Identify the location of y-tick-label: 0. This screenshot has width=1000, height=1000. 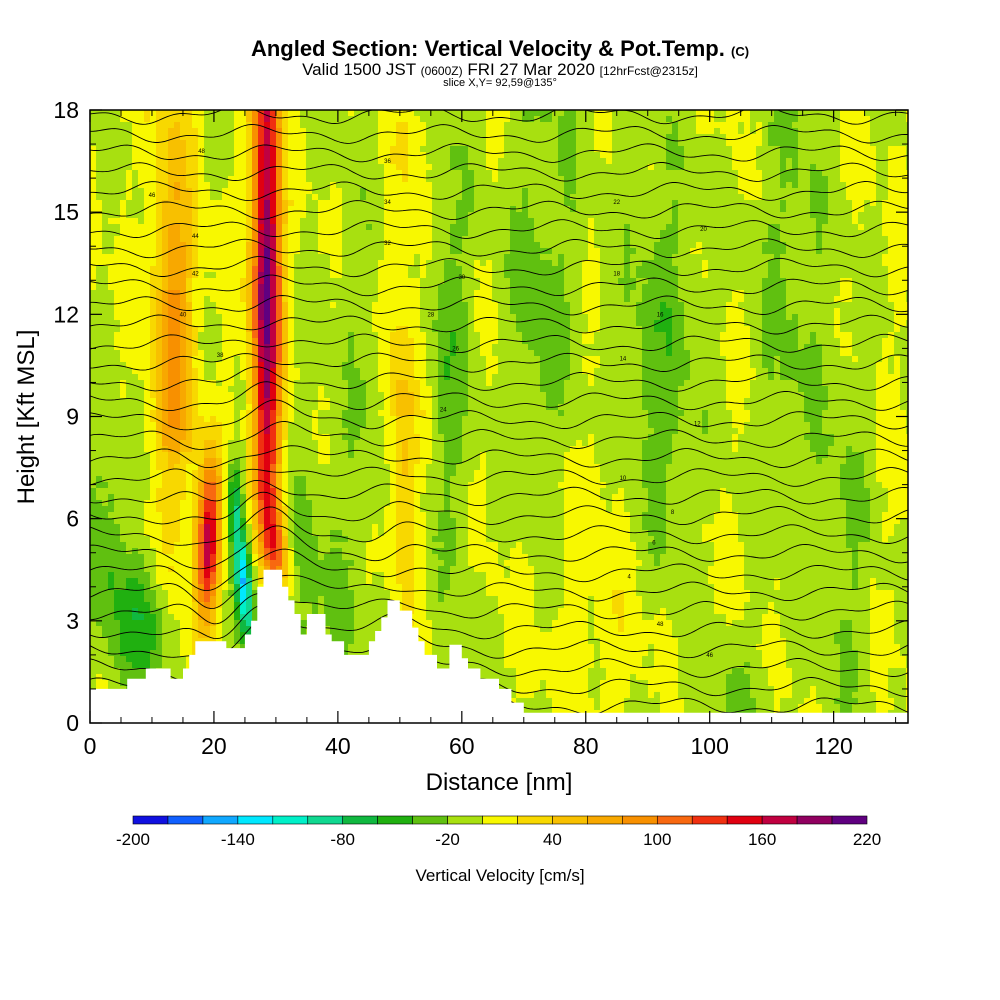
(72, 723).